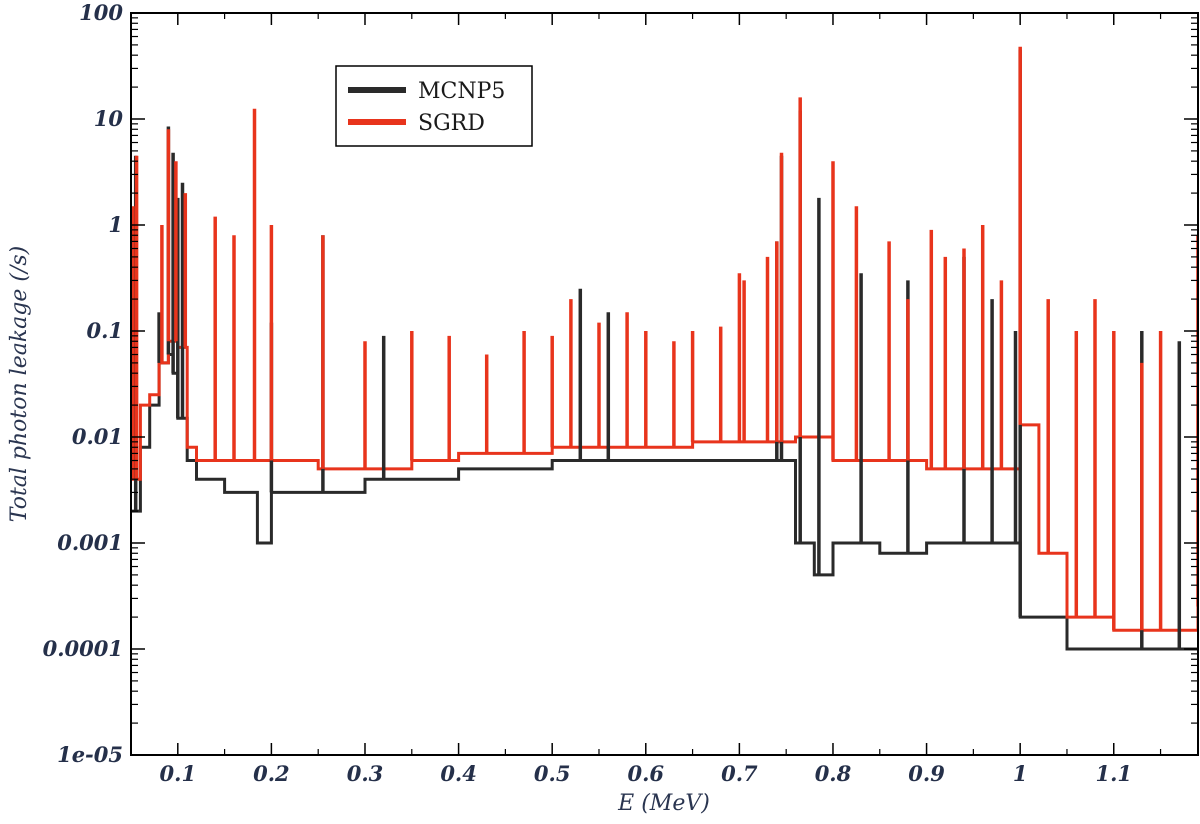 The height and width of the screenshot is (824, 1200). What do you see at coordinates (1113, 773) in the screenshot?
I see `x-tick-label: 1.1` at bounding box center [1113, 773].